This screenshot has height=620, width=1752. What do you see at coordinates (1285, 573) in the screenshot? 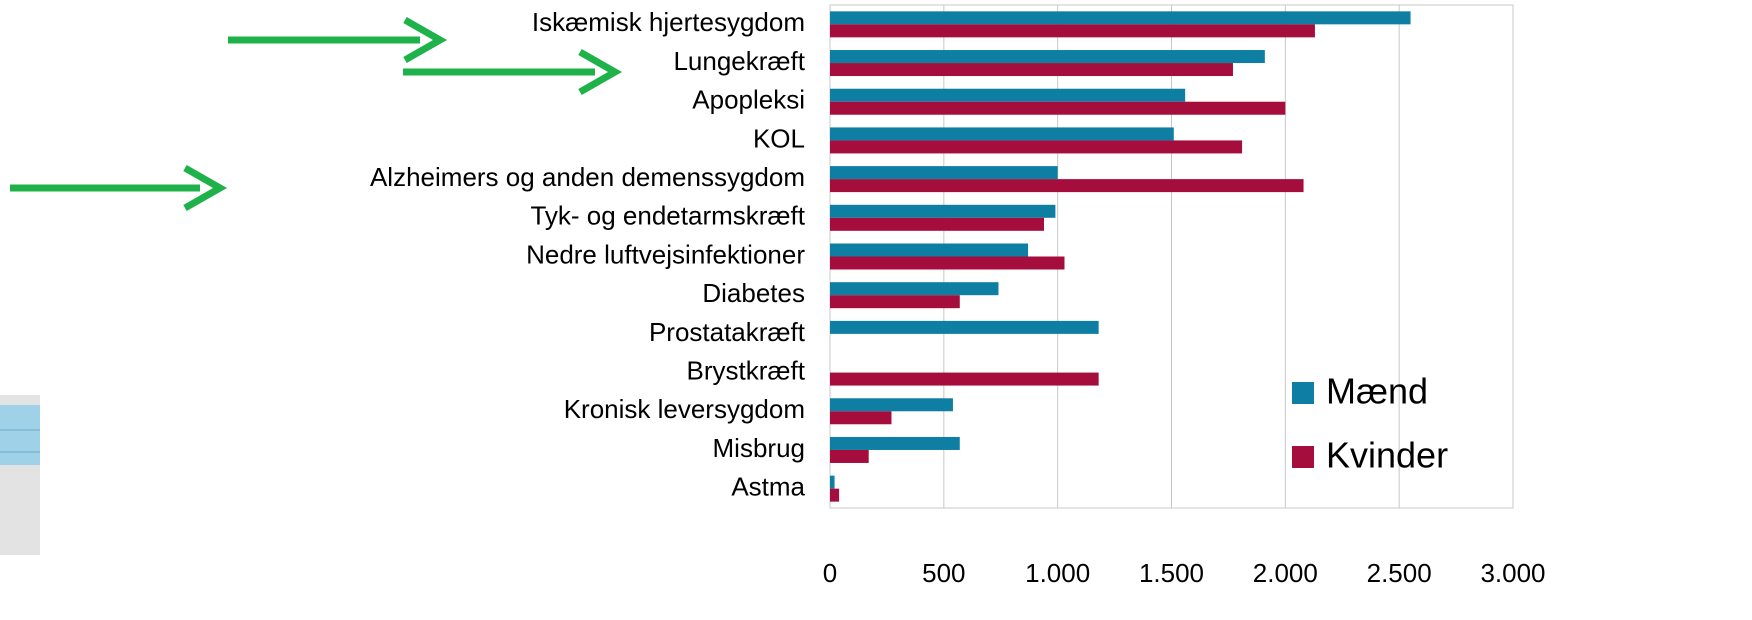
I see `x-tick-label: 2.000` at bounding box center [1285, 573].